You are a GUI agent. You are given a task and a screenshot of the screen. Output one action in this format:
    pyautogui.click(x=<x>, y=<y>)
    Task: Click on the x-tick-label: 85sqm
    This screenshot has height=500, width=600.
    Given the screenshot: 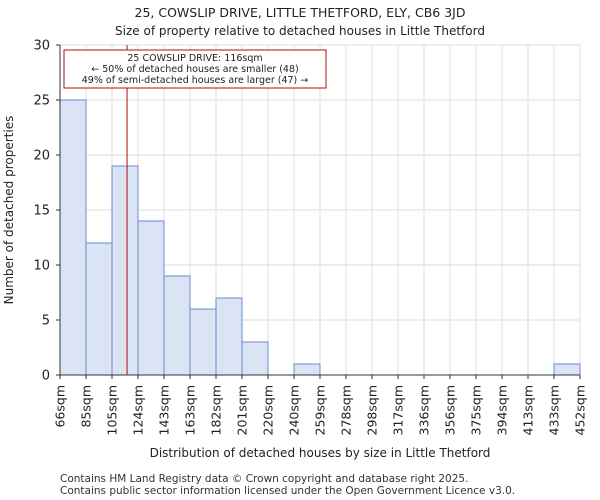 What is the action you would take?
    pyautogui.click(x=86, y=406)
    